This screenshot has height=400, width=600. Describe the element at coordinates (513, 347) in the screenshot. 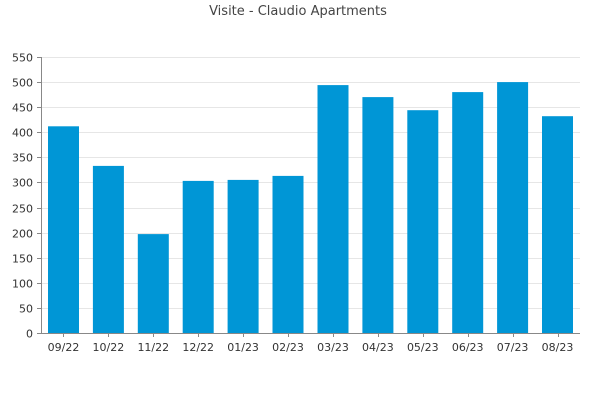

I see `x-tick-label: 07/23` at that location.